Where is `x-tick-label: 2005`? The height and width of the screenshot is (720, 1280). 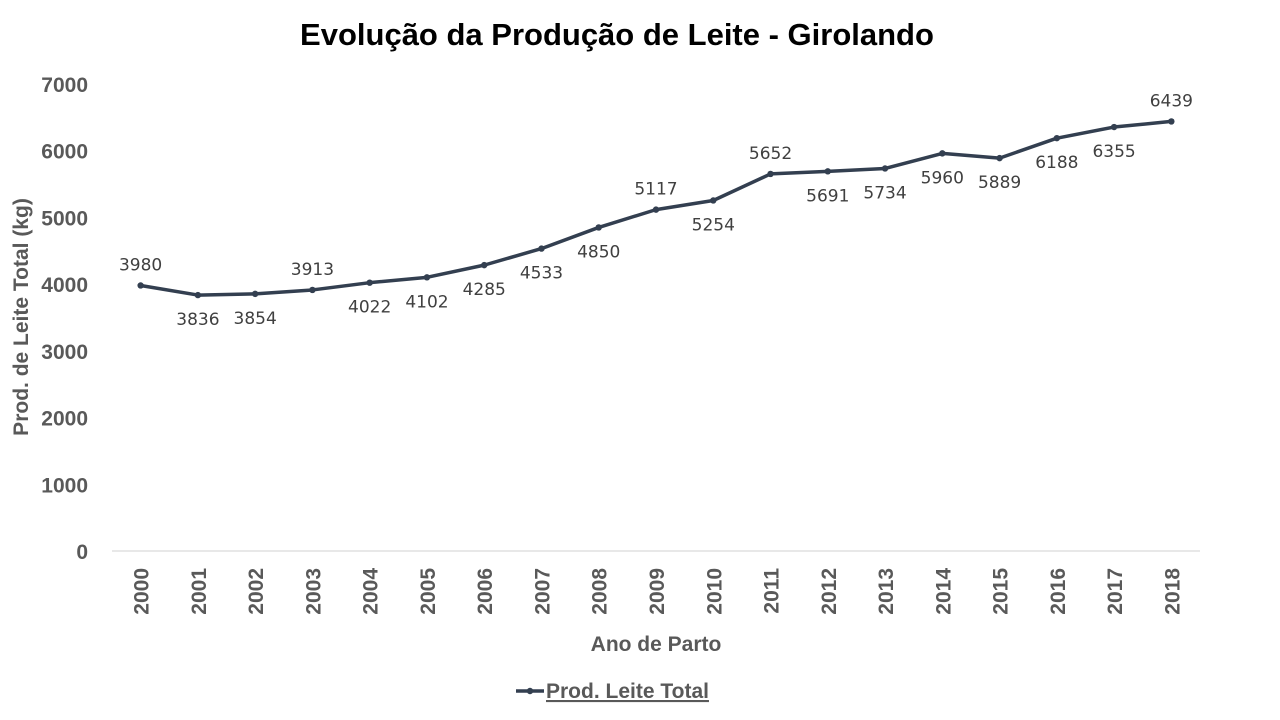 x-tick-label: 2005 is located at coordinates (428, 591).